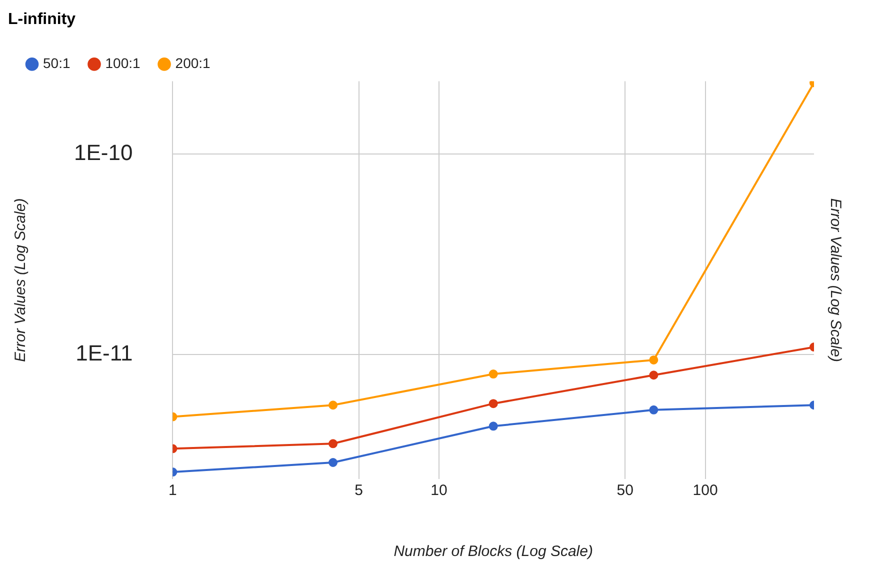  Describe the element at coordinates (705, 491) in the screenshot. I see `x-tick-label: 100` at that location.